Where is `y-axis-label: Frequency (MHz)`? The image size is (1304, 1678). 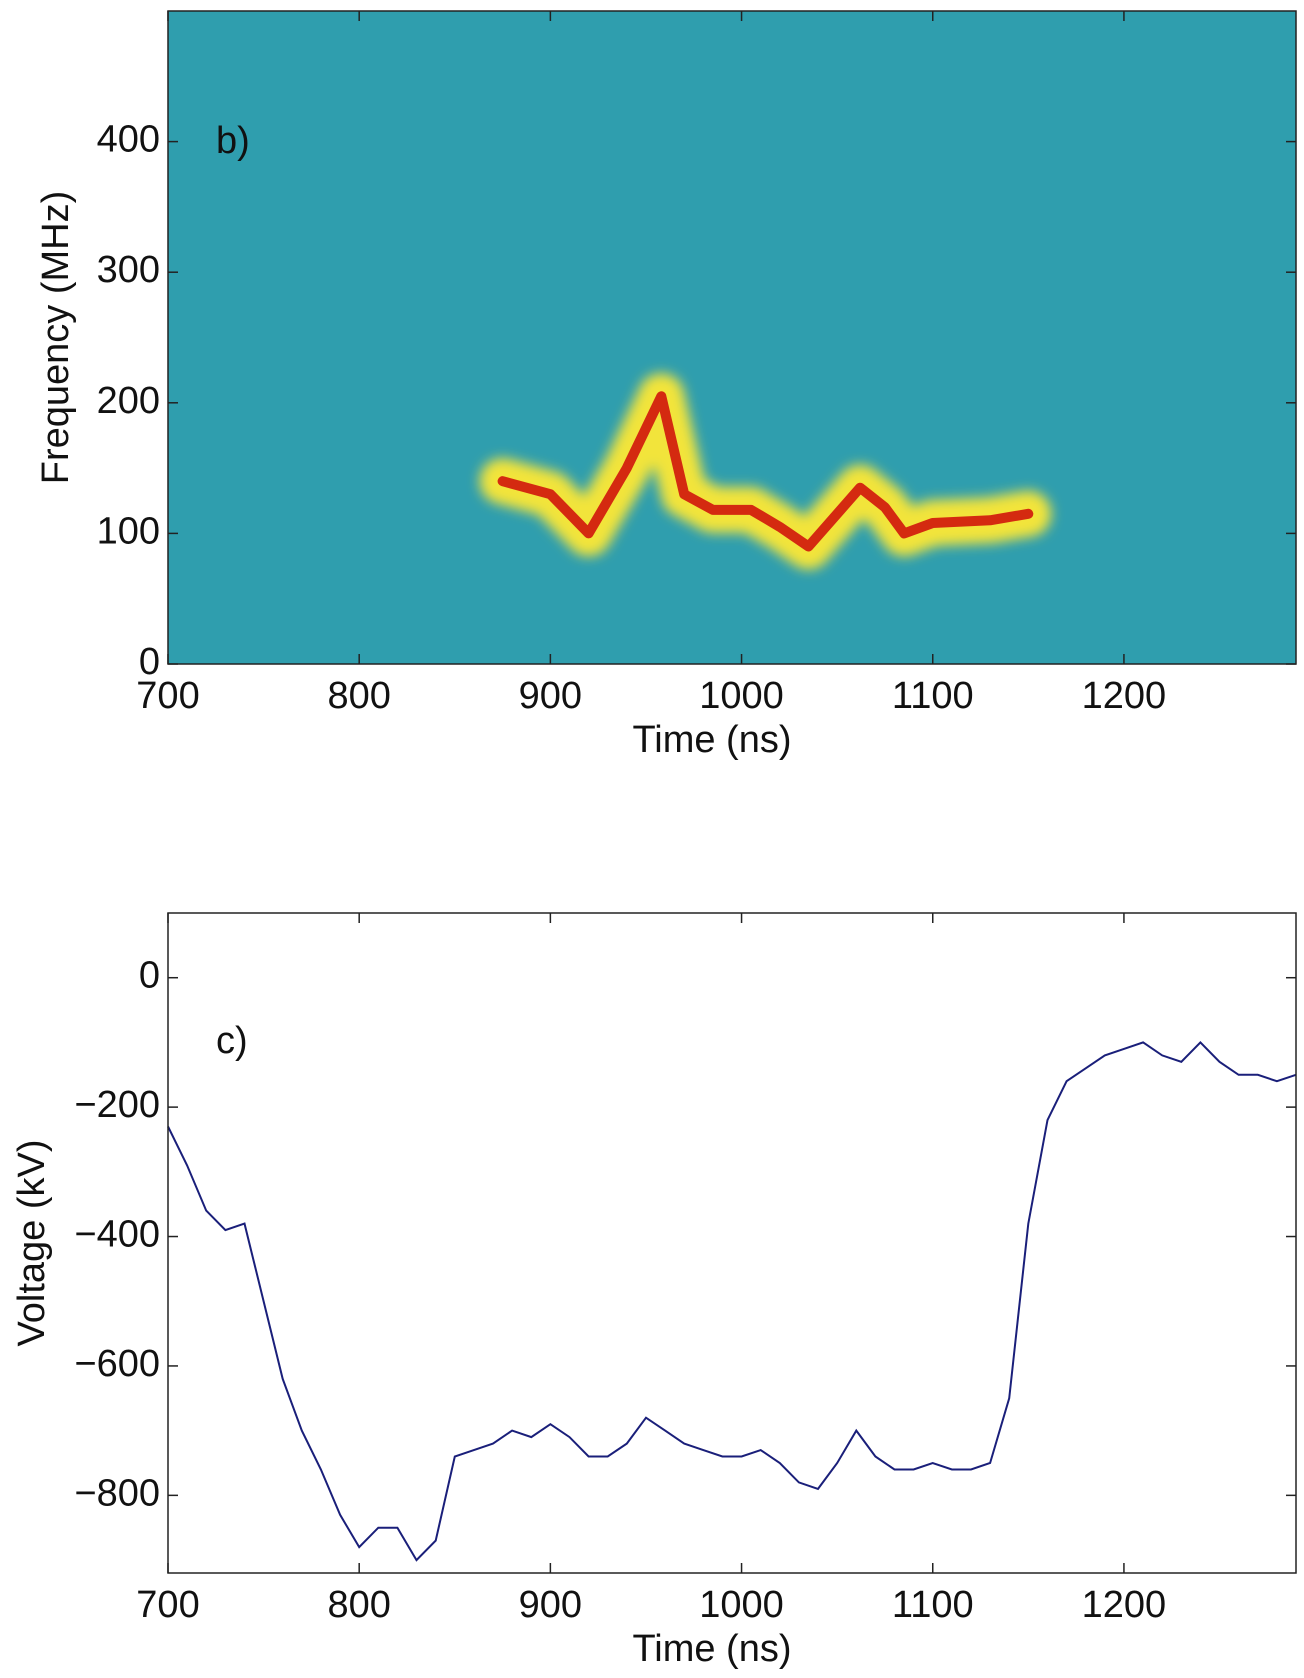 y-axis-label: Frequency (MHz) is located at coordinates (56, 338).